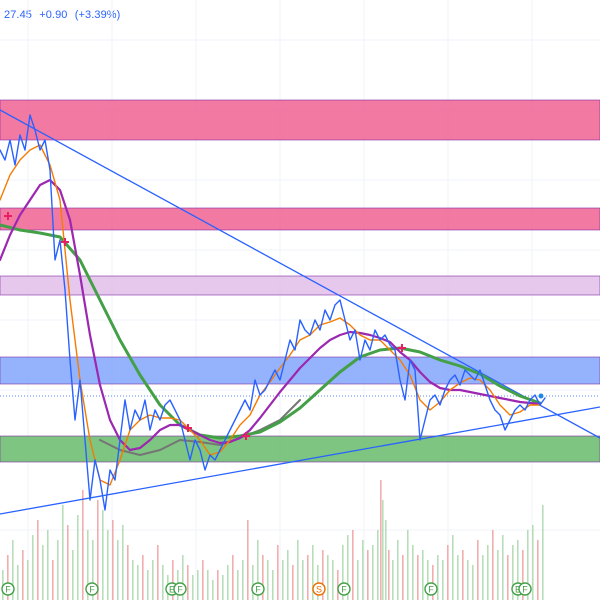 Image resolution: width=600 pixels, height=600 pixels. Describe the element at coordinates (97, 15) in the screenshot. I see `price-change-percent: (+3.39%)` at that location.